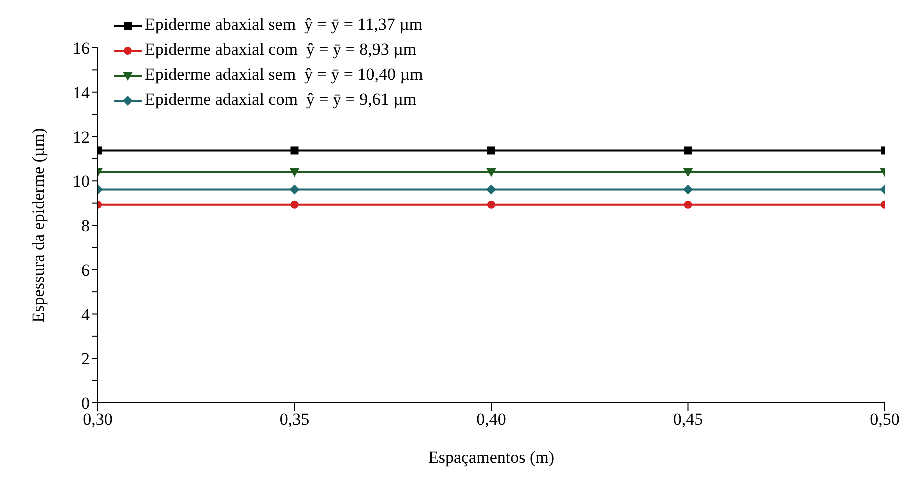 Image resolution: width=909 pixels, height=491 pixels. Describe the element at coordinates (491, 457) in the screenshot. I see `x-axis-title: Espaçamentos (m)` at that location.